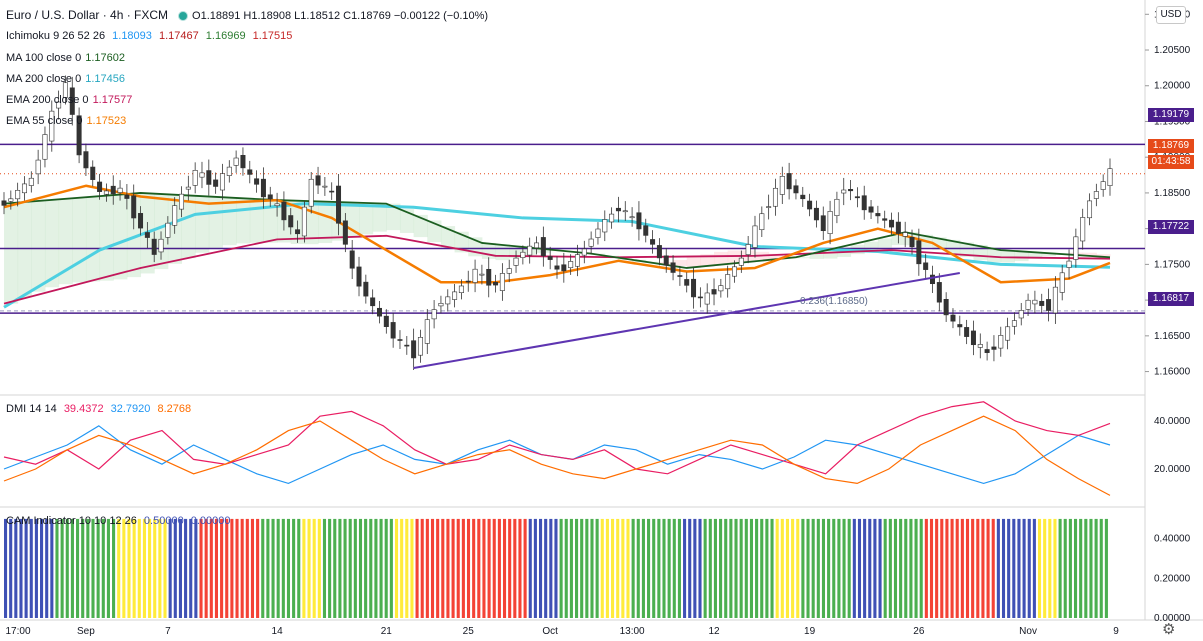 This screenshot has height=641, width=1203. Describe the element at coordinates (1171, 162) in the screenshot. I see `countdown-timer: 01:43:58` at that location.